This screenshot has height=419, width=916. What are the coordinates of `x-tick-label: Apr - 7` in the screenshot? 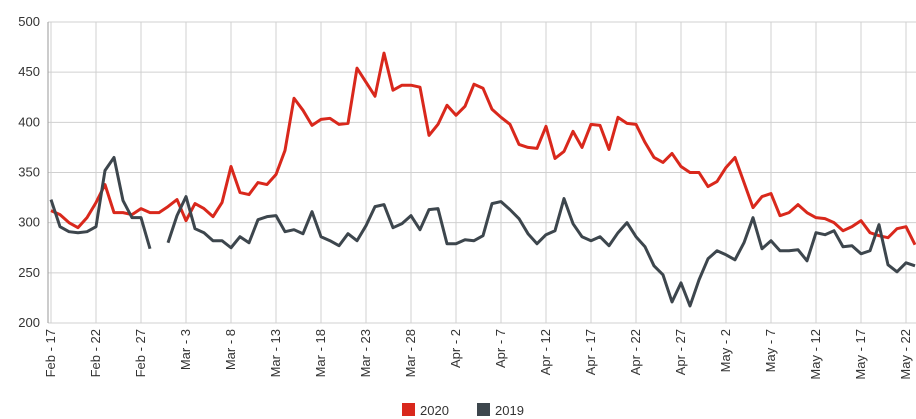 It's located at (500, 348).